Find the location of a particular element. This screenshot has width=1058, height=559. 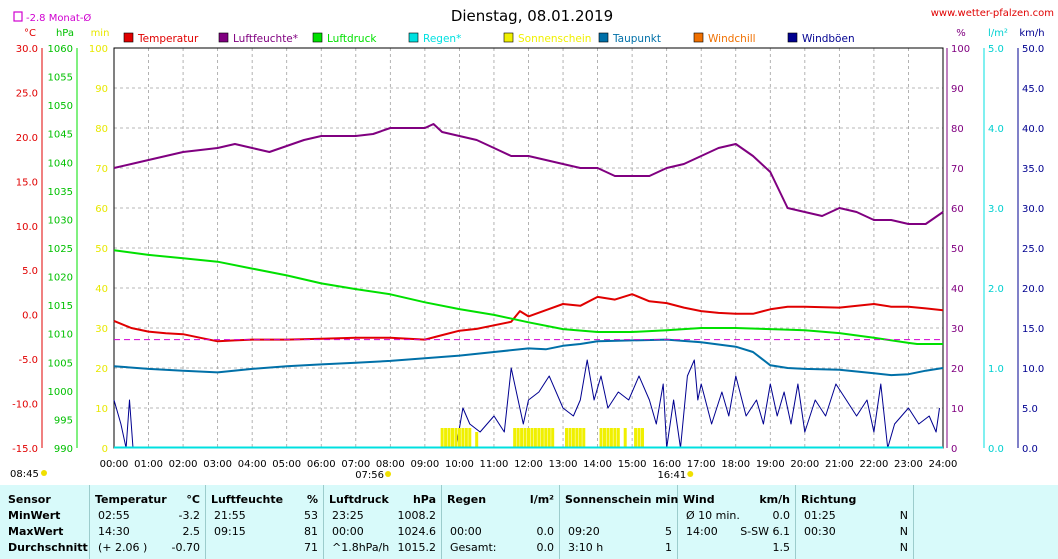

column-unit: hPa is located at coordinates (424, 499).